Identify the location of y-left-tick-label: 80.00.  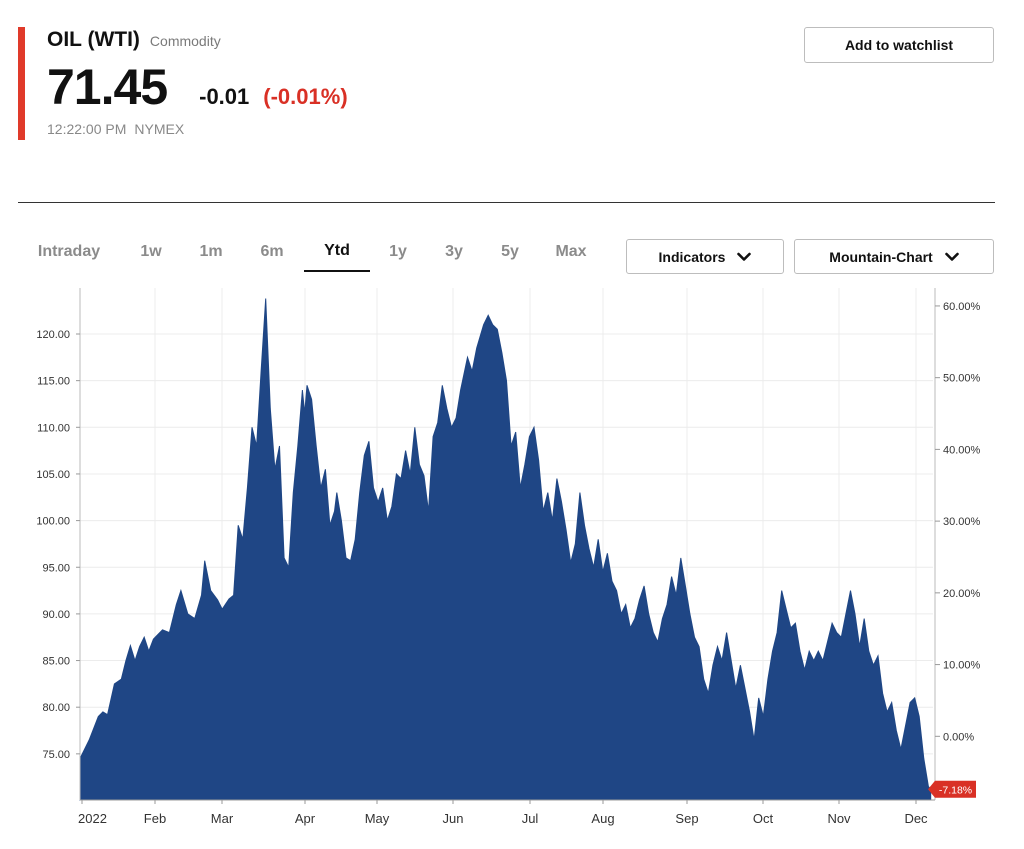
(56, 708).